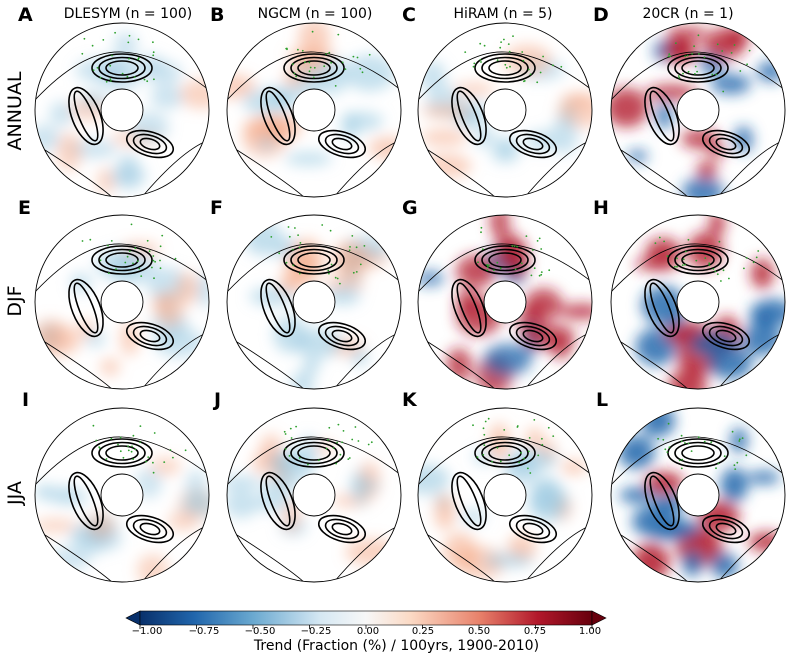 This screenshot has width=793, height=662. Describe the element at coordinates (410, 208) in the screenshot. I see `panel-letter-g: G` at that location.